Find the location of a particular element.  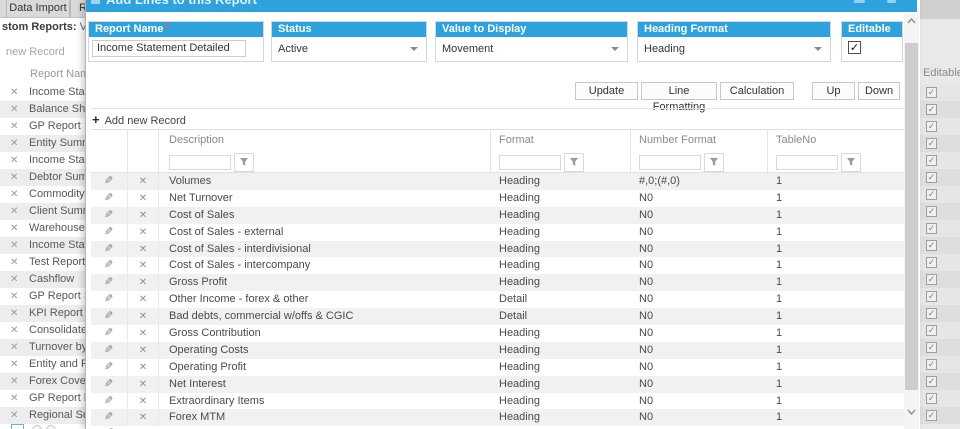

add-new-record-link: + Add new Record is located at coordinates (498, 118).